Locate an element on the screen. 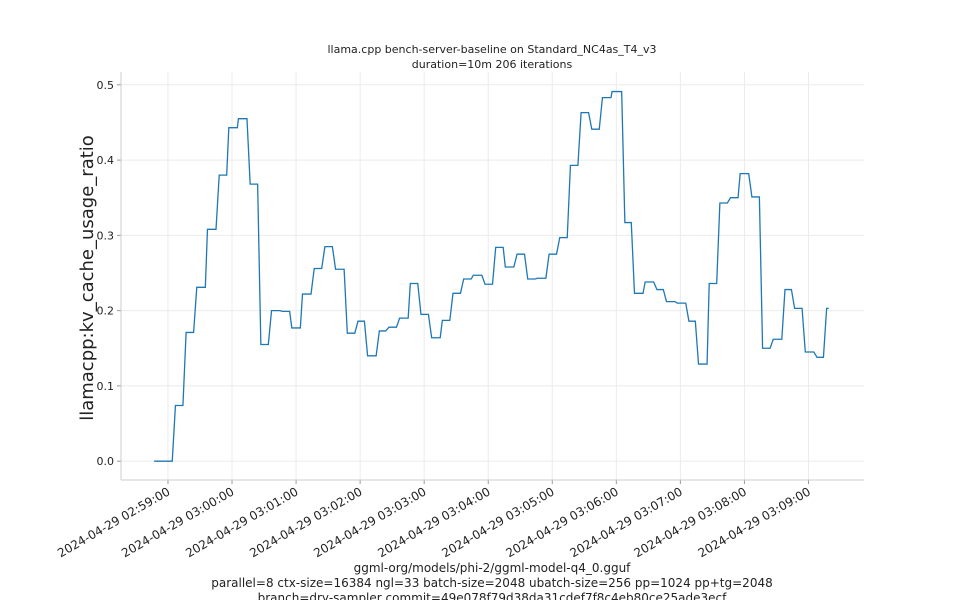  x-tick-label: 2024-04-29 03:01:00 is located at coordinates (241, 522).